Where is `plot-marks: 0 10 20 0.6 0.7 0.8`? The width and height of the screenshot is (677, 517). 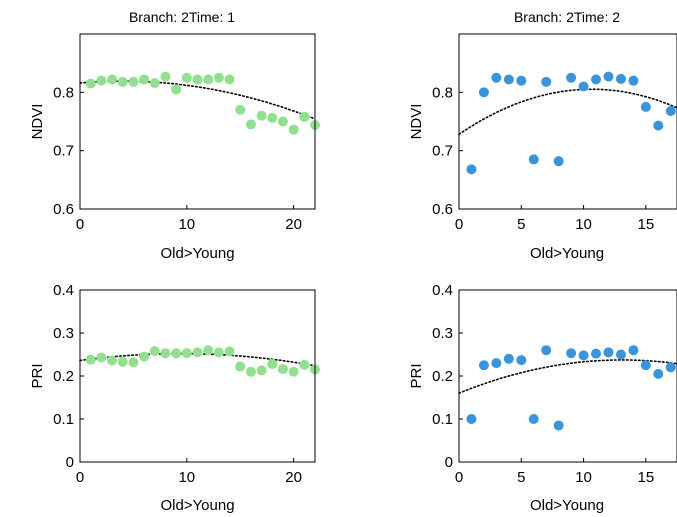
plot-marks: 0 10 20 0.6 0.7 0.8 is located at coordinates (186, 152).